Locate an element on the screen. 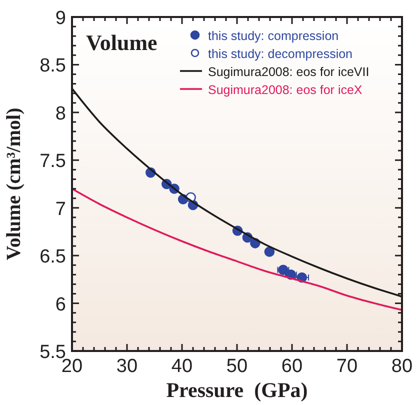 The width and height of the screenshot is (416, 405). text: Volume is located at coordinates (122, 42).